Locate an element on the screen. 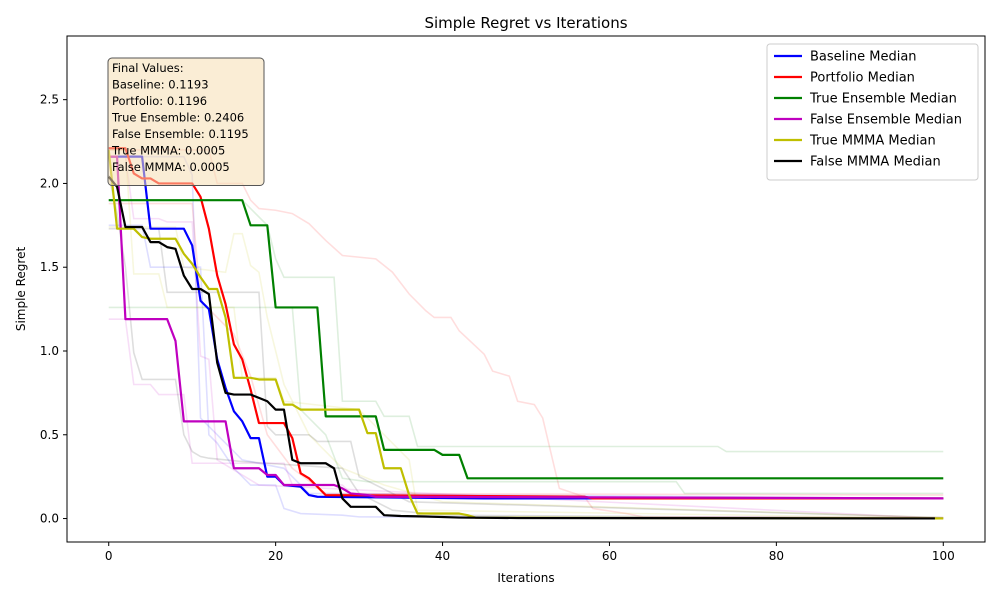  y-tick-label: 0.0 is located at coordinates (49, 519).